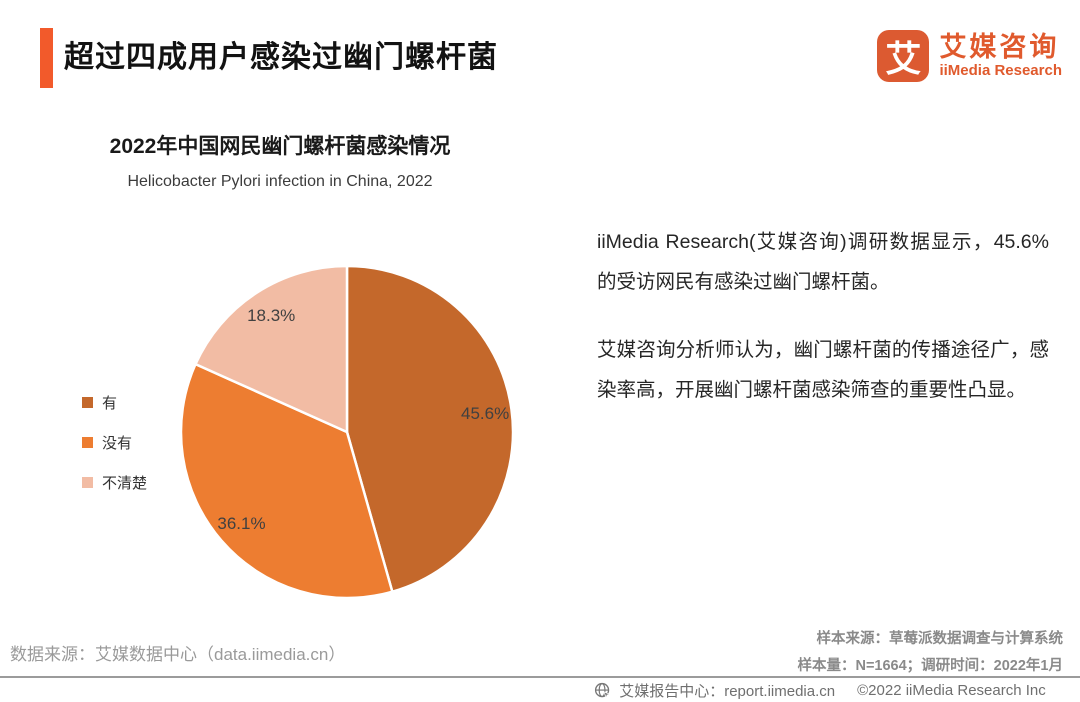 This screenshot has height=702, width=1080. Describe the element at coordinates (117, 443) in the screenshot. I see `legend-label-no: 没有` at that location.